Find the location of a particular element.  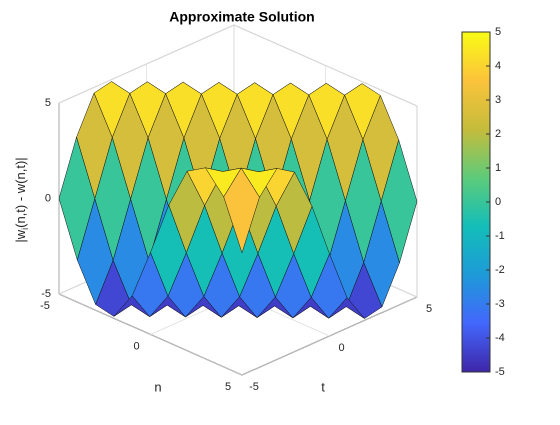

x-tick-label: 5 is located at coordinates (228, 387).